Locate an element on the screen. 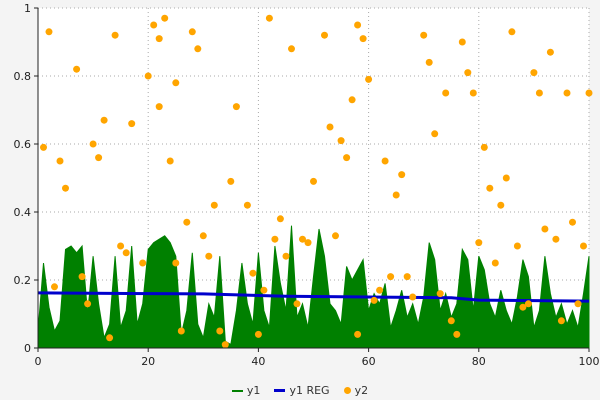 This screenshot has height=400, width=600. y2-dot-swatch is located at coordinates (347, 390).